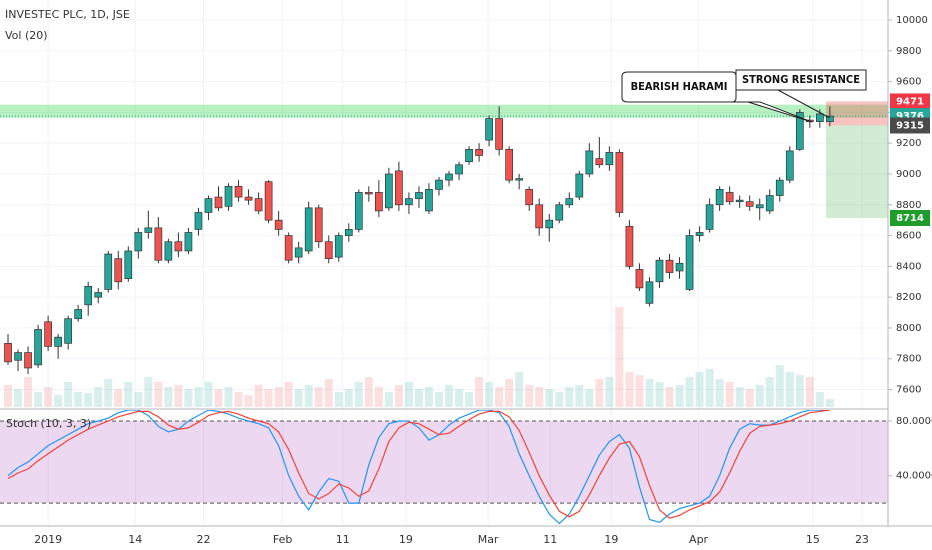 The width and height of the screenshot is (932, 550). What do you see at coordinates (48, 423) in the screenshot?
I see `stoch-label: Stoch (10, 3, 3)` at bounding box center [48, 423].